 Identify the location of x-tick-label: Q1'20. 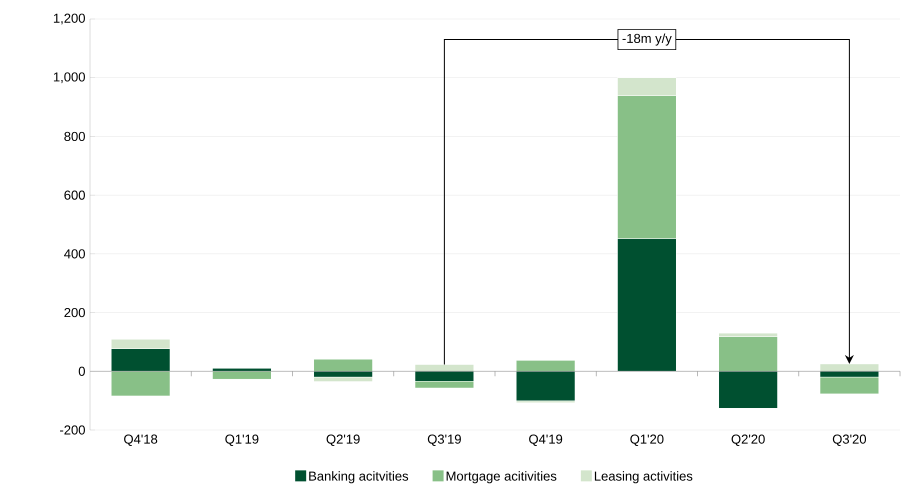
(647, 440).